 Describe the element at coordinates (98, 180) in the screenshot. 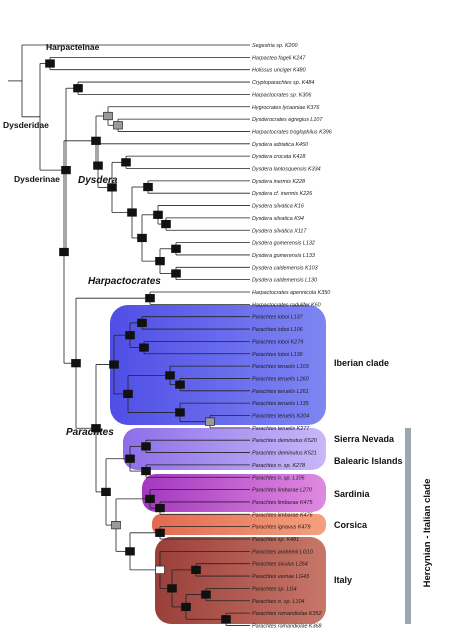

I see `dysdera-label: Dysdera` at that location.